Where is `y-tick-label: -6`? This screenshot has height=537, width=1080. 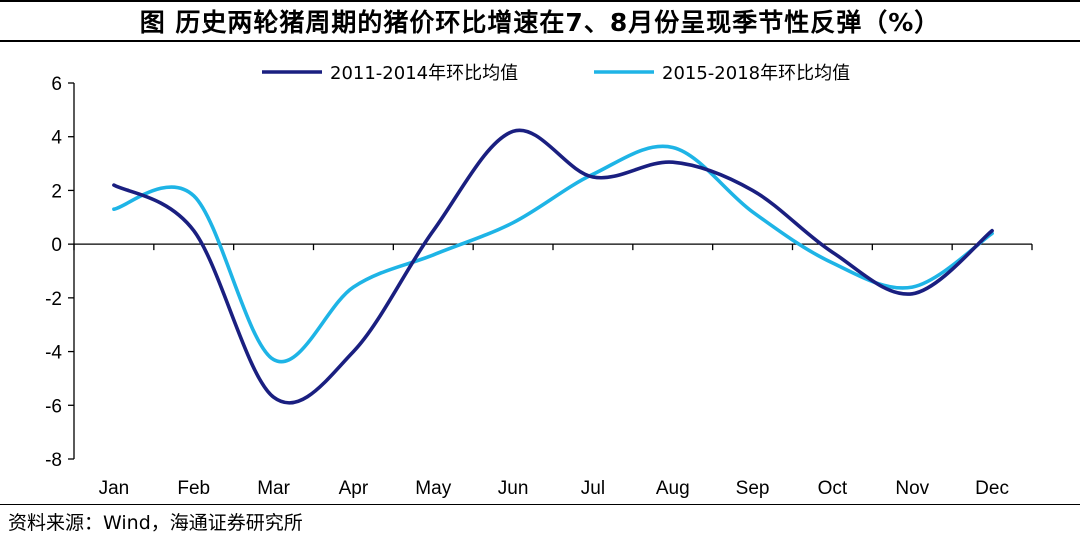
y-tick-label: -6 is located at coordinates (53, 406).